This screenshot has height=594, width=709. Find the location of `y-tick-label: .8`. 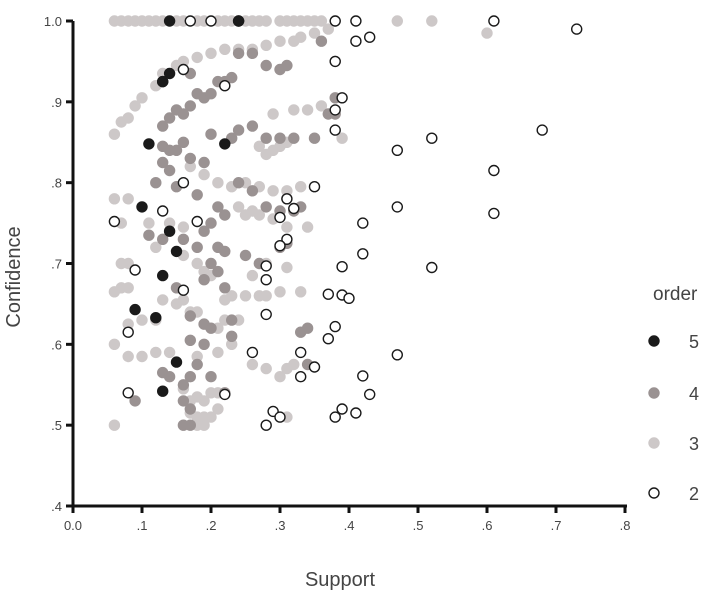

y-tick-label: .8 is located at coordinates (56, 183).